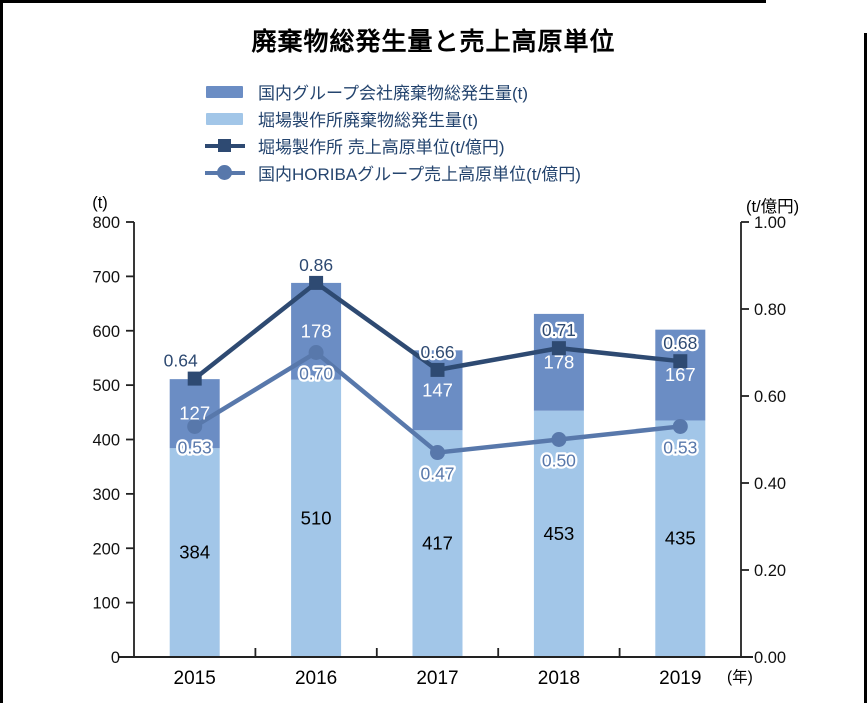 The height and width of the screenshot is (703, 867). I want to click on frame-right-border, so click(865, 368).